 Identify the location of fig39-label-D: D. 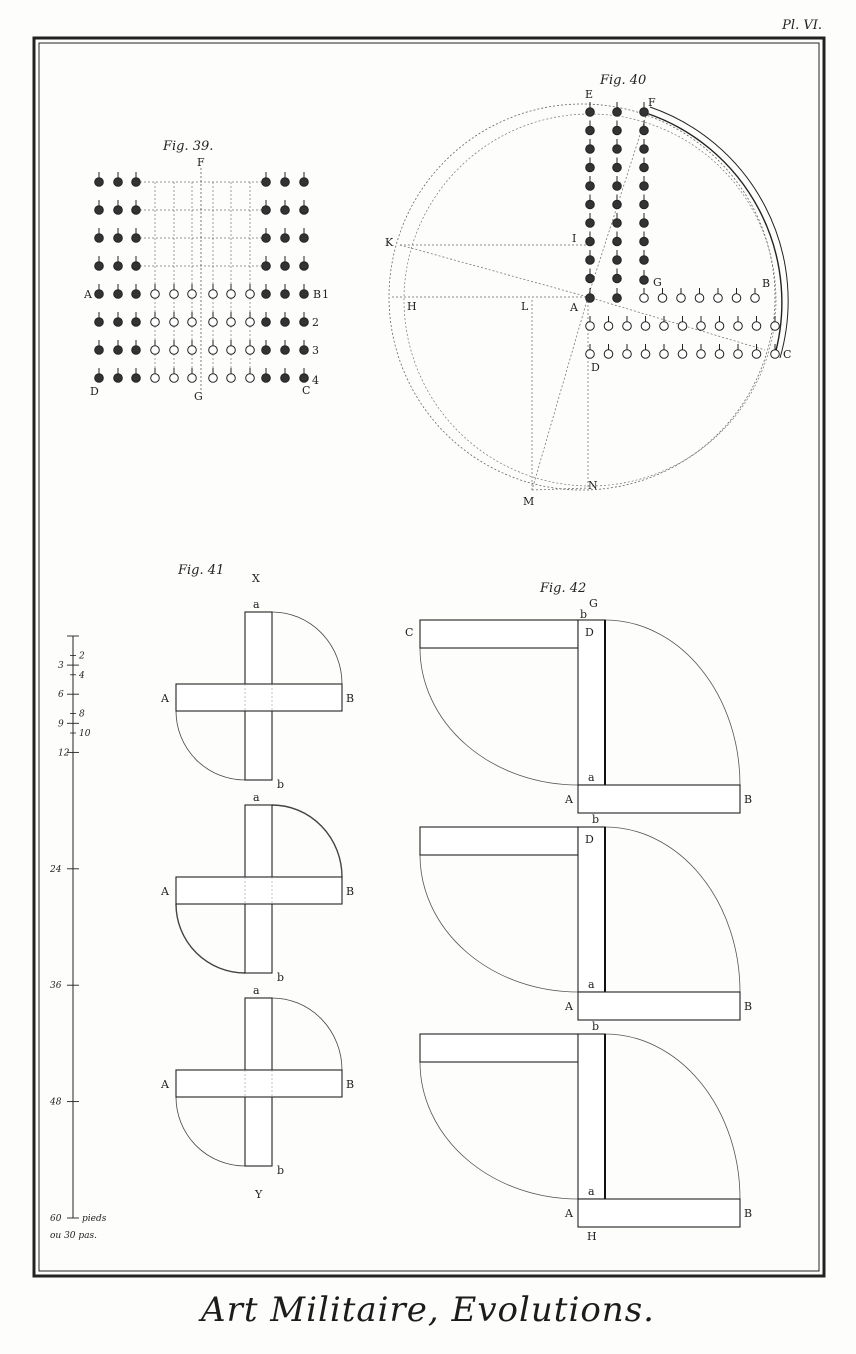
(94, 391).